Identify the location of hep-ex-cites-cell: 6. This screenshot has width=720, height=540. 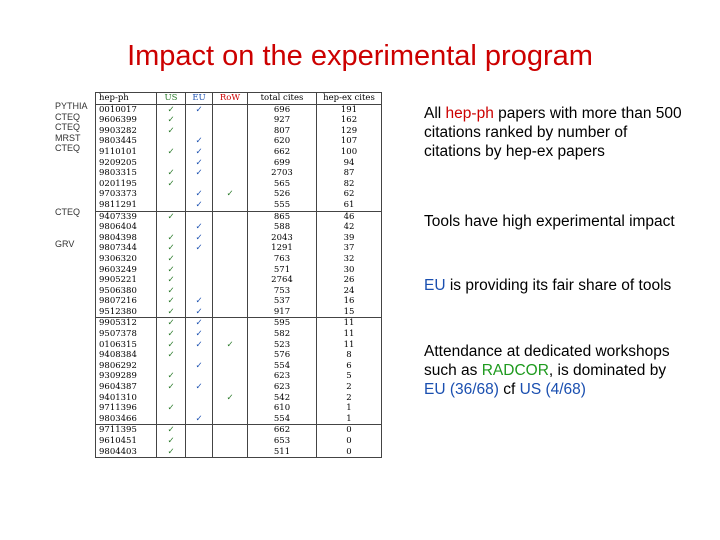
(349, 365).